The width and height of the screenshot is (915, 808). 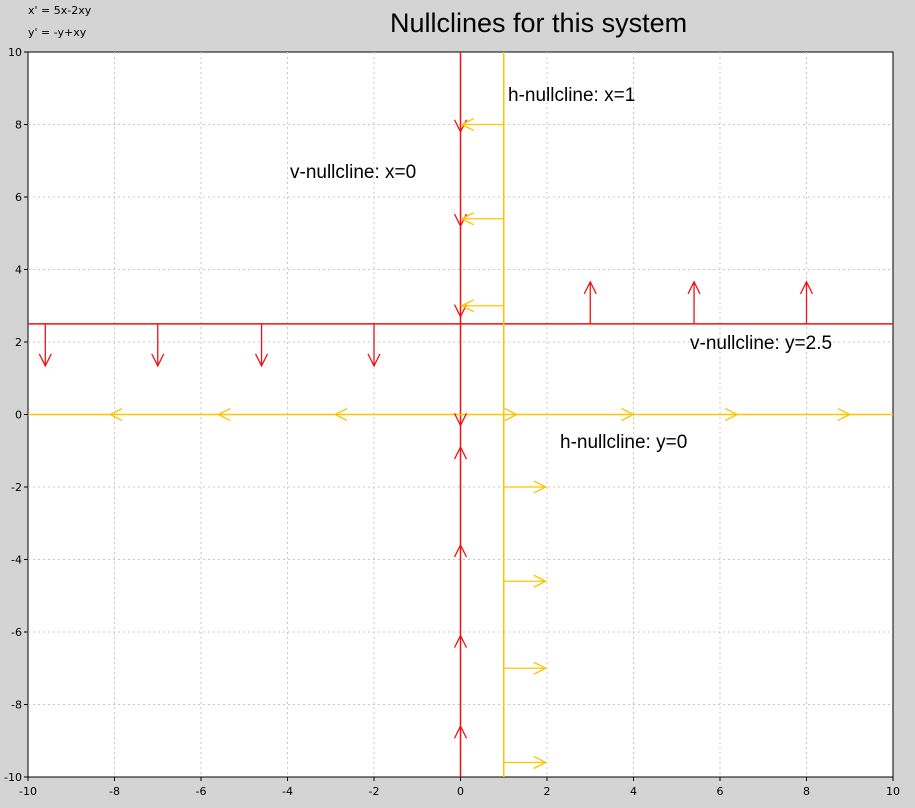 What do you see at coordinates (201, 791) in the screenshot?
I see `x-tick-label: -6` at bounding box center [201, 791].